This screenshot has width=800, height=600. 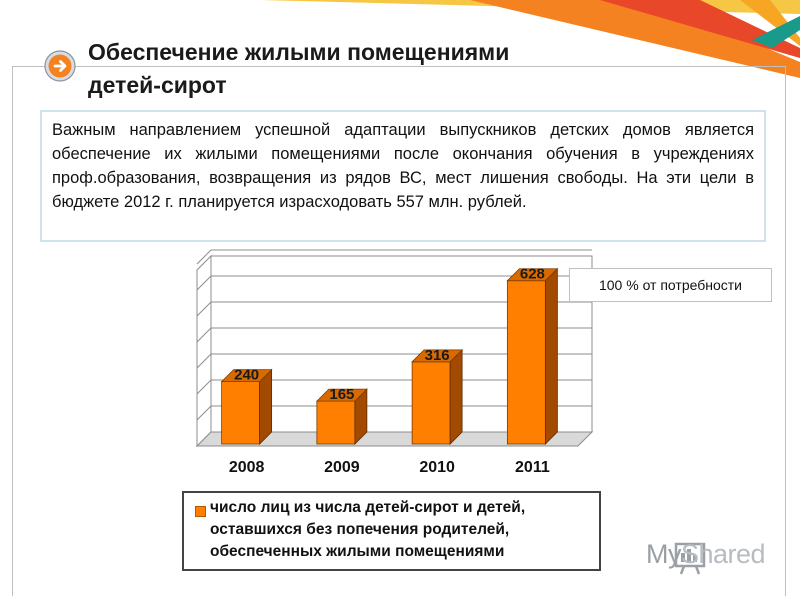 What do you see at coordinates (342, 467) in the screenshot?
I see `x-tick-label: 2009` at bounding box center [342, 467].